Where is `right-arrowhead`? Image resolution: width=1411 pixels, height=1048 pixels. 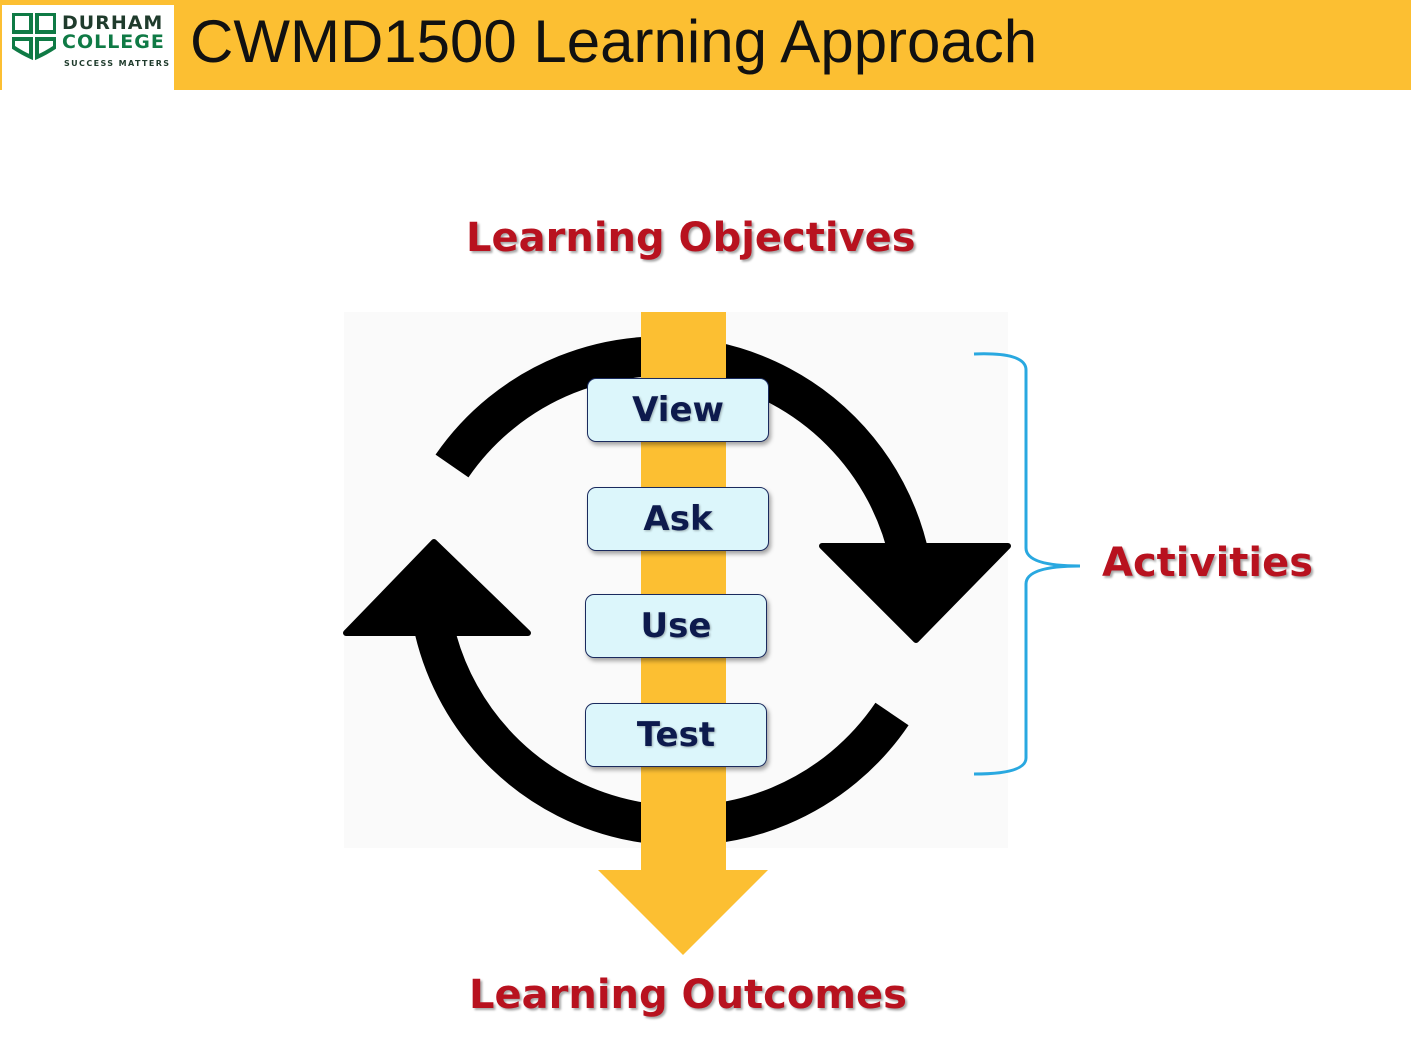 right-arrowhead is located at coordinates (915, 593).